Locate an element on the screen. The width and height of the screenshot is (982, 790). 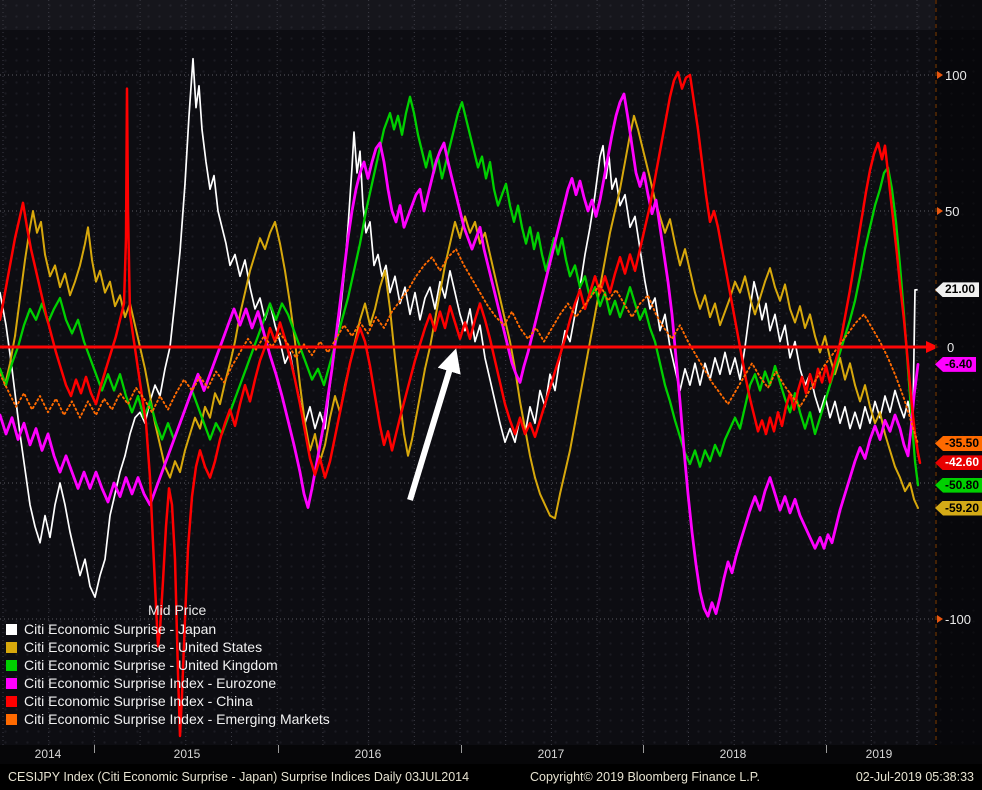
legend-item-japan: Citi Economic Surprise - Japan is located at coordinates (168, 629).